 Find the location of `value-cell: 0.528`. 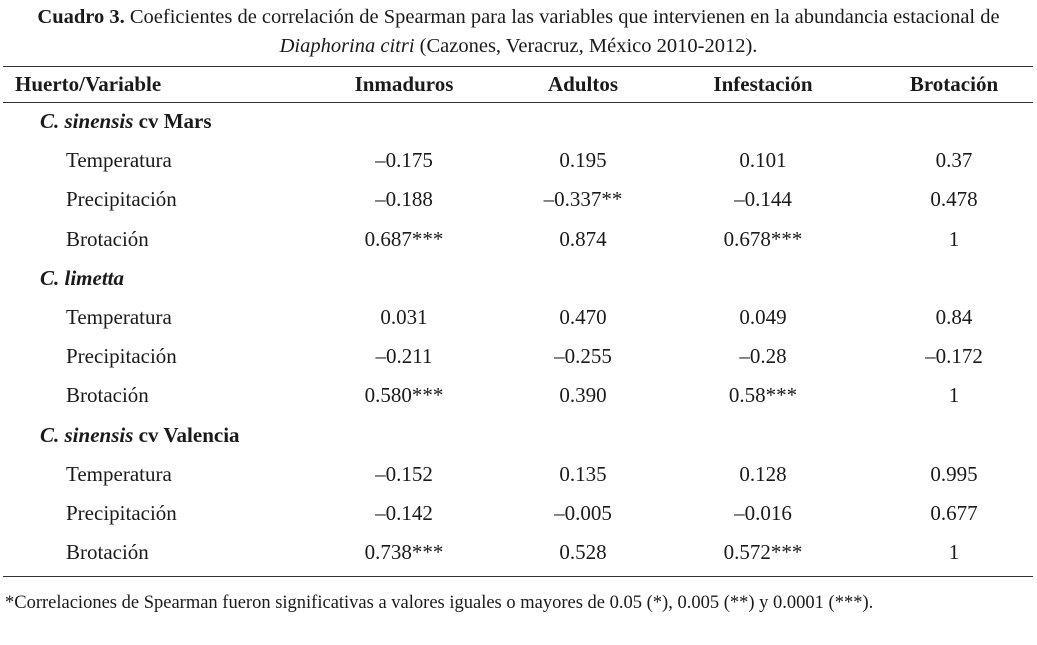

value-cell: 0.528 is located at coordinates (583, 552).